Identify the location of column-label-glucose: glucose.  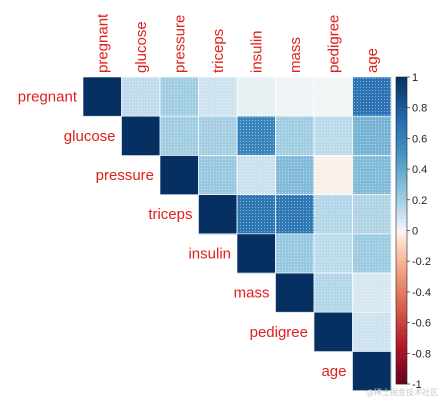
(141, 47).